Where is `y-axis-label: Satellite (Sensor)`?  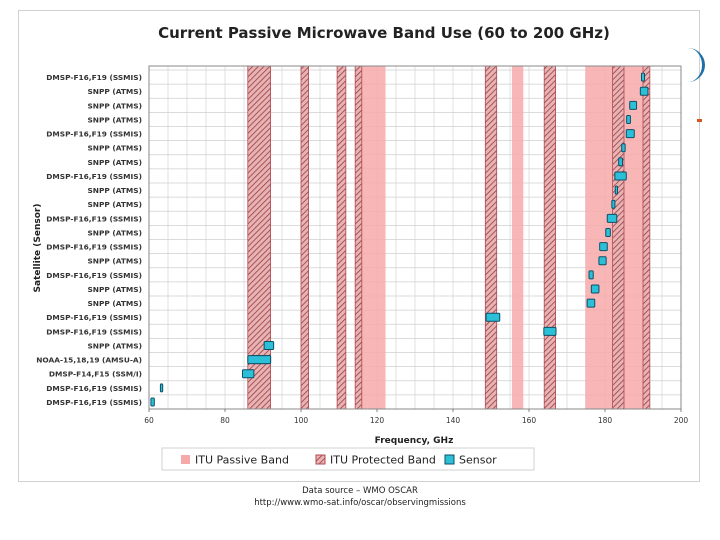 y-axis-label: Satellite (Sensor) is located at coordinates (38, 248).